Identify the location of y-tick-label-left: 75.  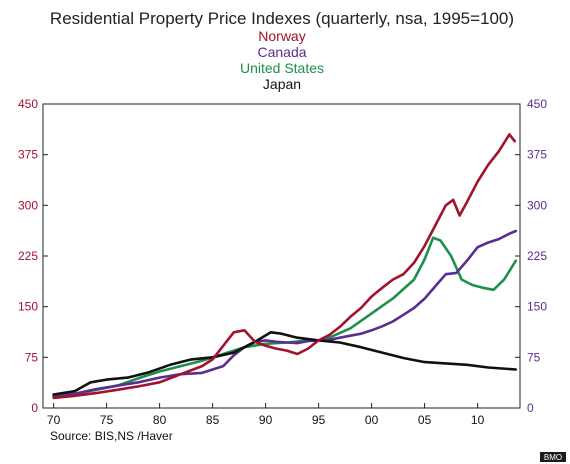
(32, 357).